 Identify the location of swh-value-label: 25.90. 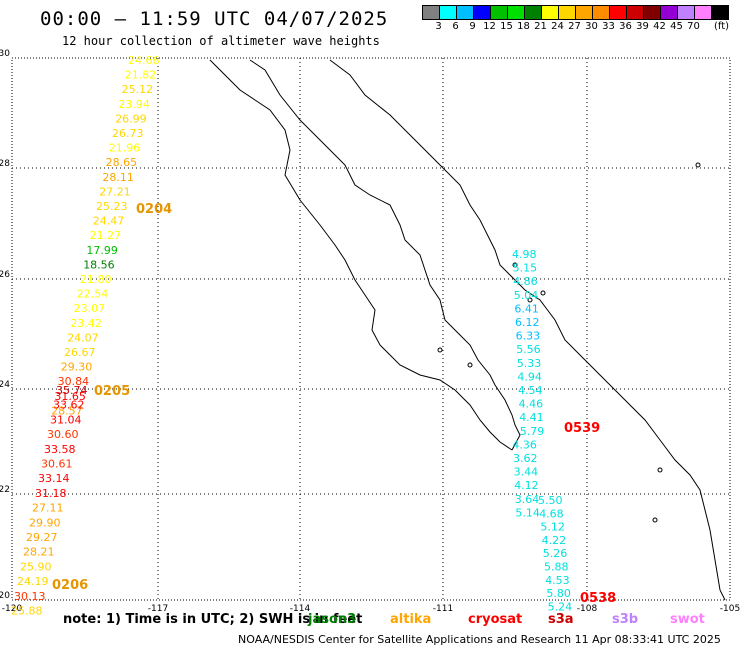
(36, 566).